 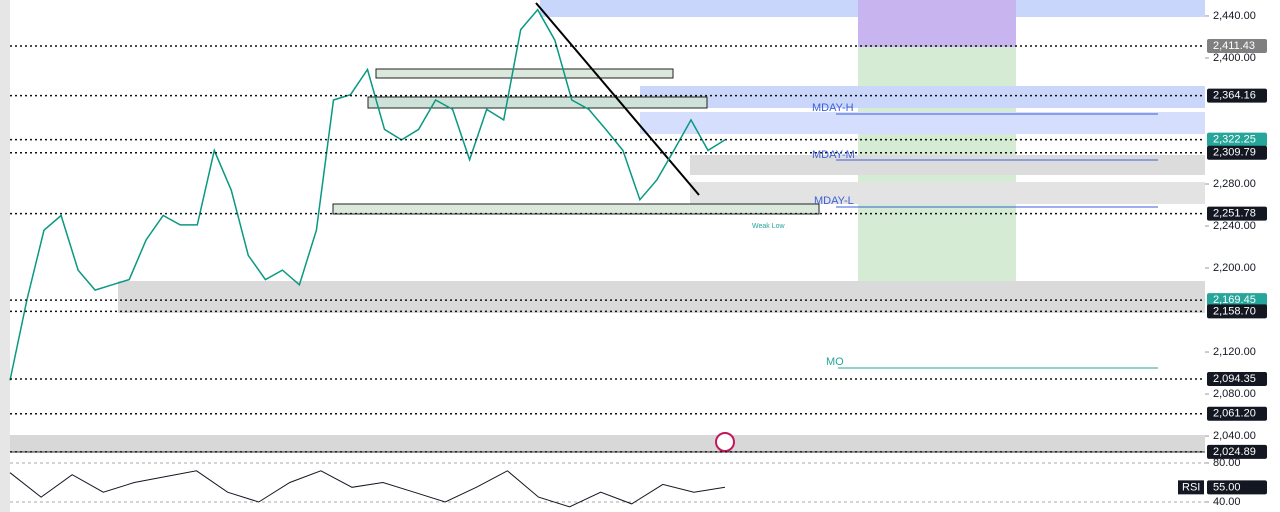 What do you see at coordinates (1234, 214) in the screenshot?
I see `price-badge-label: 2,251.78` at bounding box center [1234, 214].